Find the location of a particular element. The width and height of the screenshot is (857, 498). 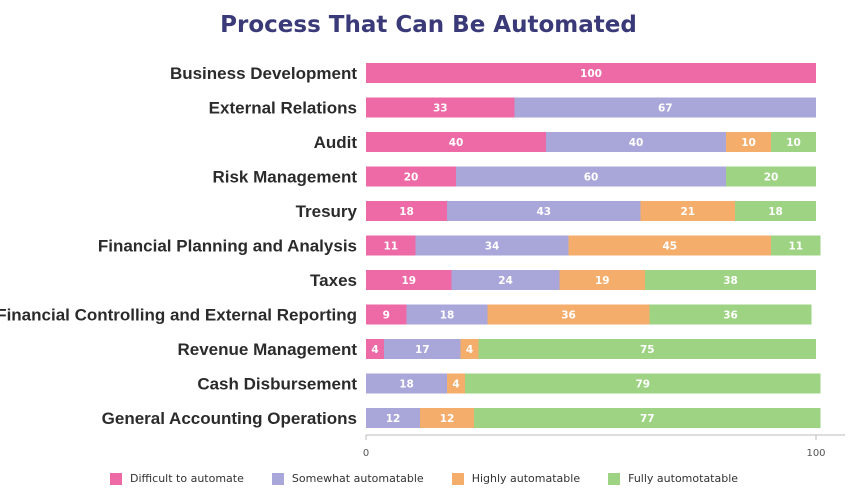

legend-label: Highly automatable is located at coordinates (526, 478).